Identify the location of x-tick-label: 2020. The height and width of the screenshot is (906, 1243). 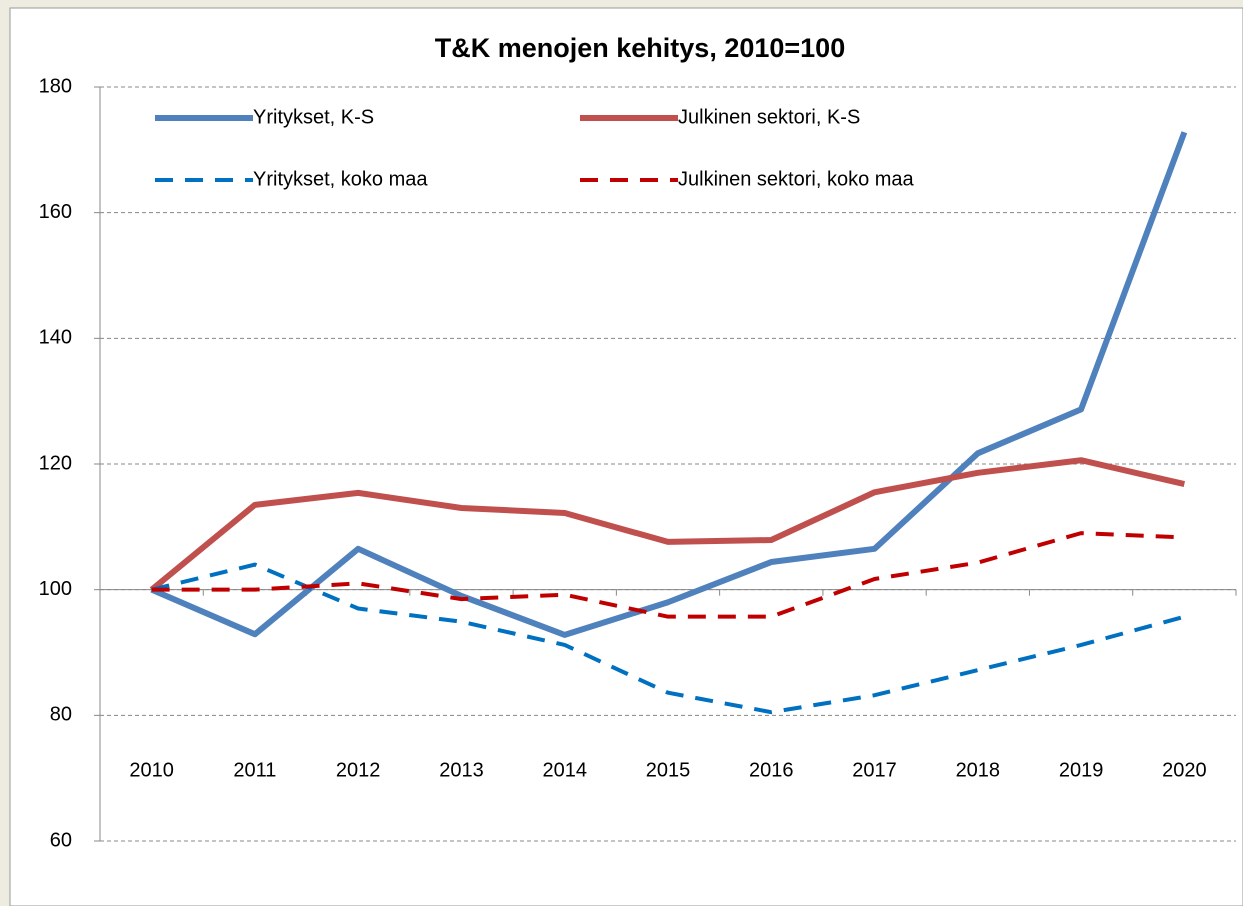
(1184, 770).